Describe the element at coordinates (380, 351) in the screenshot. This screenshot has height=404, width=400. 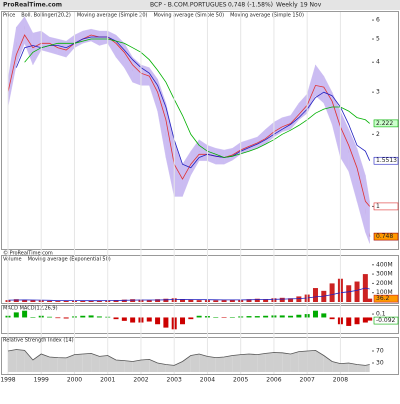
I see `y-tick-label: 70` at that location.